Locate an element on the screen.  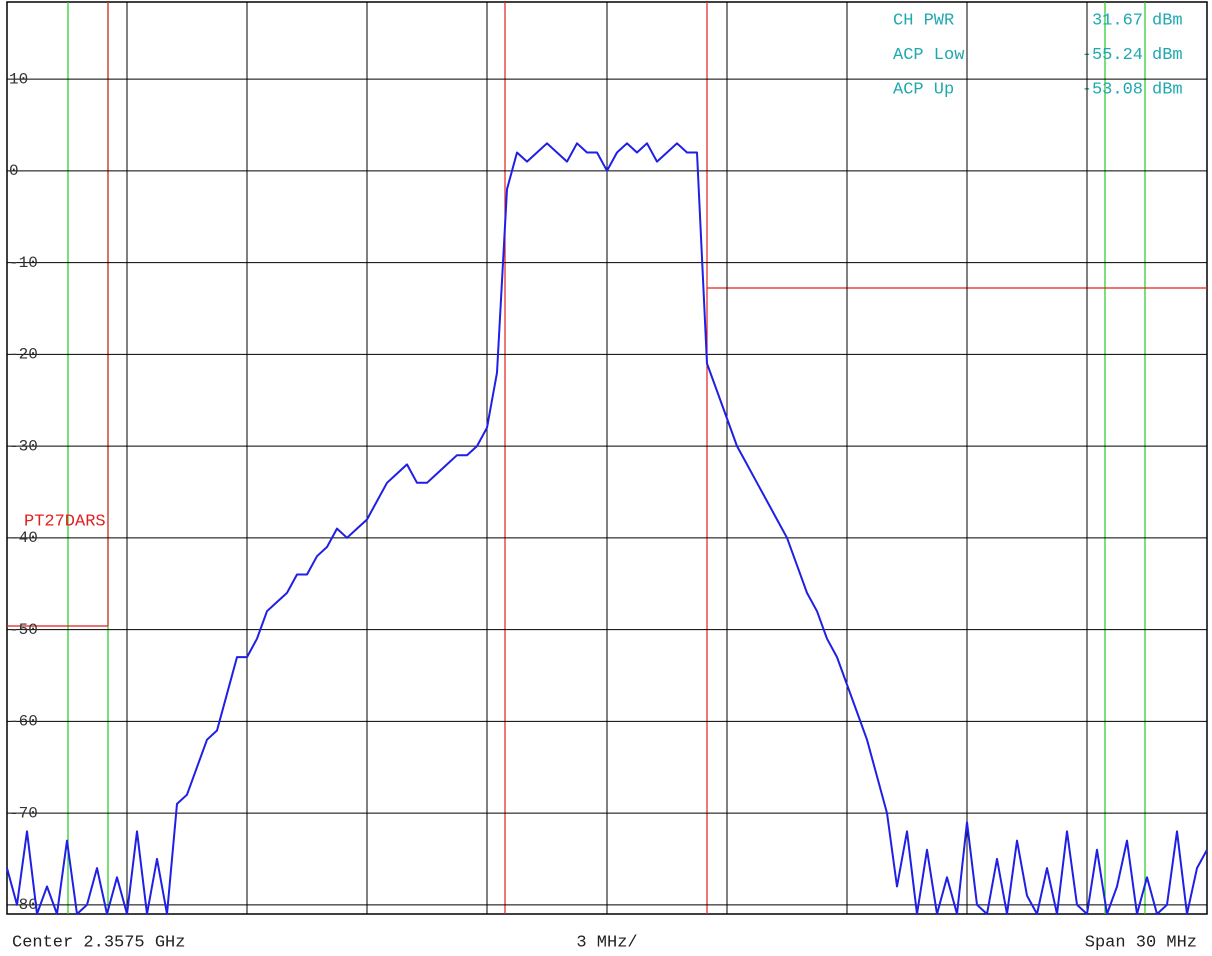
measurement-value: -53.08 is located at coordinates (1112, 89).